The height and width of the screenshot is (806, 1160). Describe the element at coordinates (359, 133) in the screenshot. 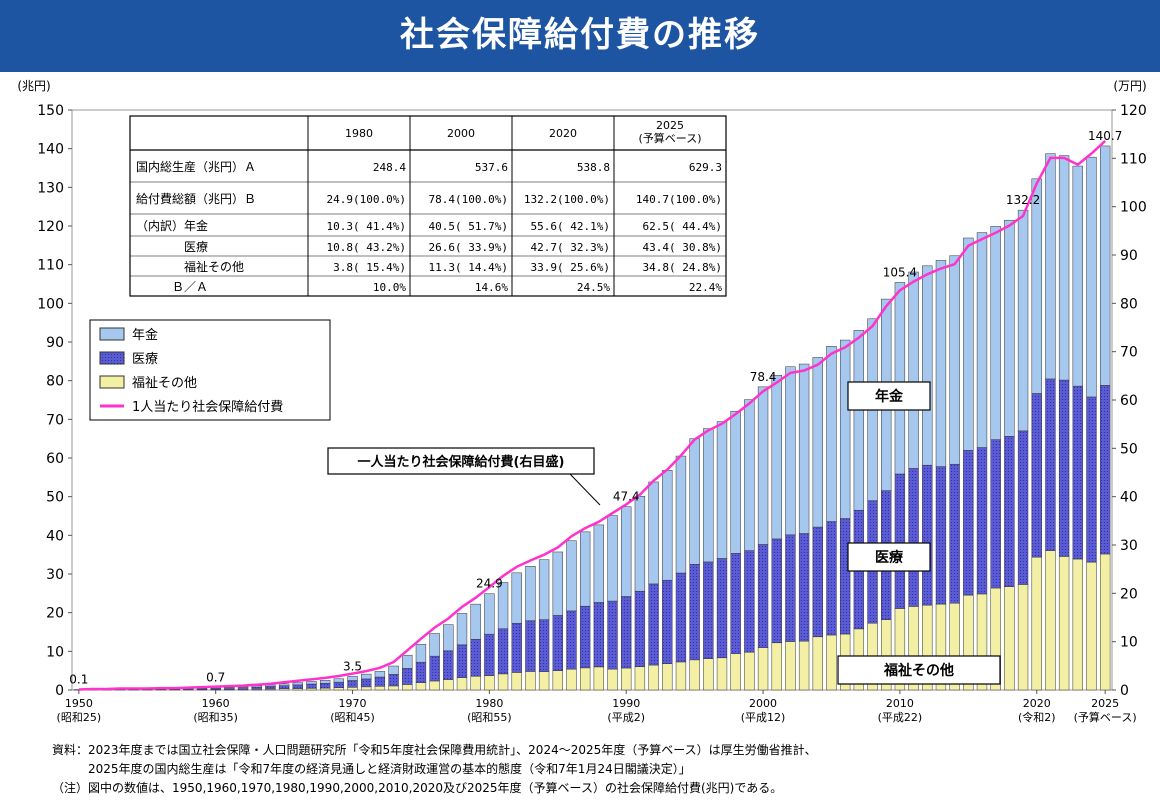

I see `table-header: 1980` at that location.